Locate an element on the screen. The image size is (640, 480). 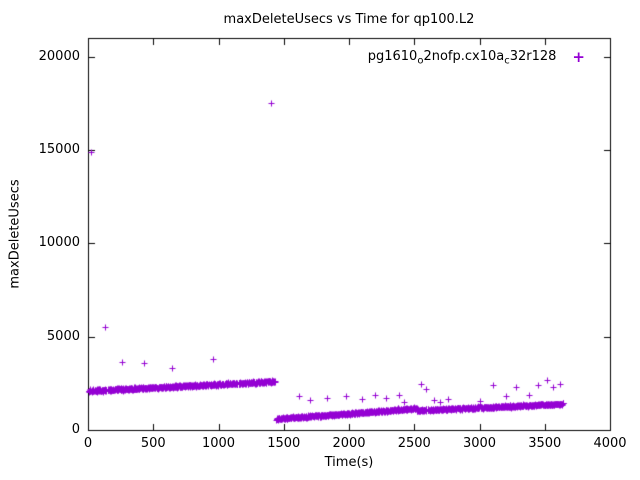
y-tick-label: 0 is located at coordinates (75, 429).